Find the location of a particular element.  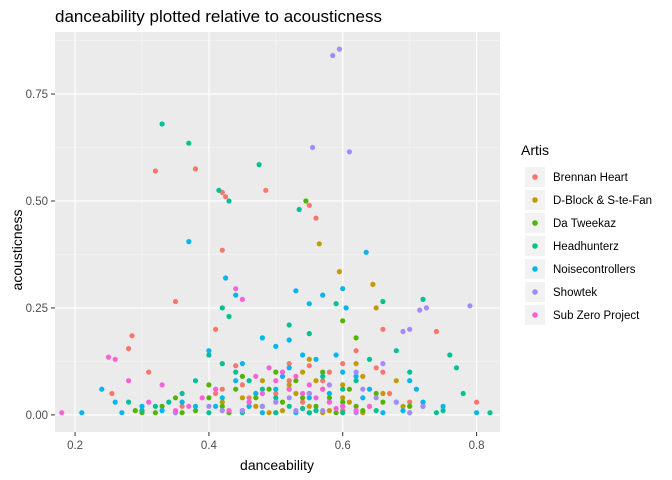

legend-label: Headhunterz is located at coordinates (586, 247).